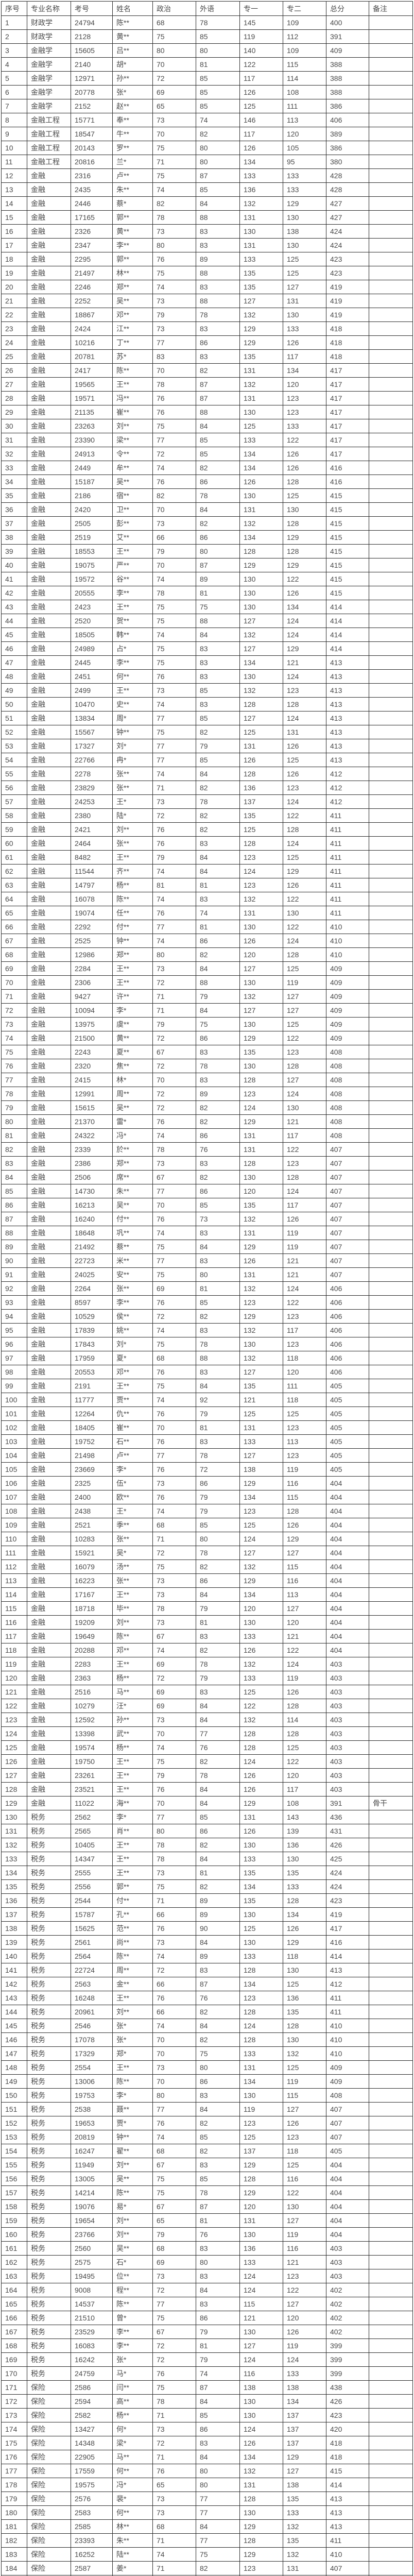  Describe the element at coordinates (261, 2012) in the screenshot. I see `cell-subject1: 128` at that location.